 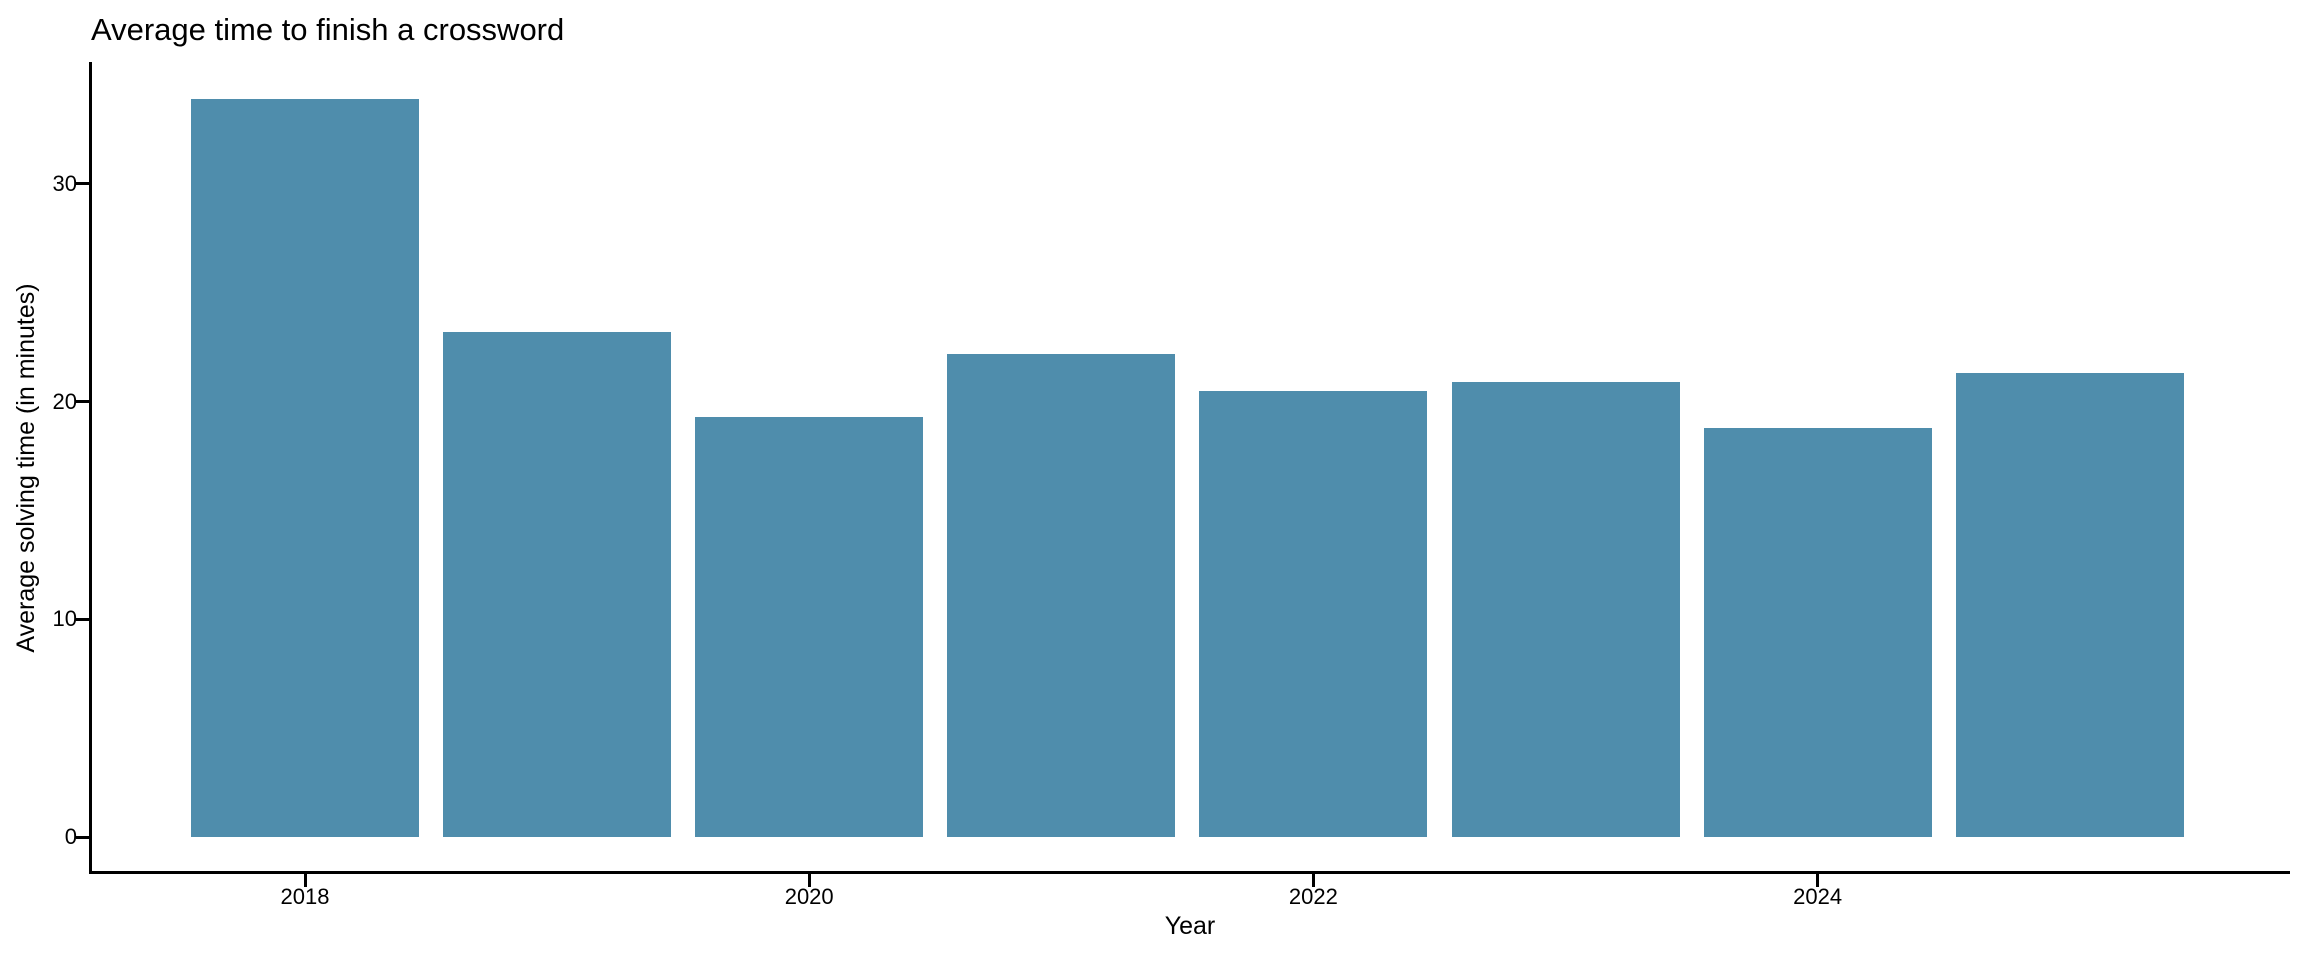 I want to click on x-tick-label: 2024, so click(x=1818, y=896).